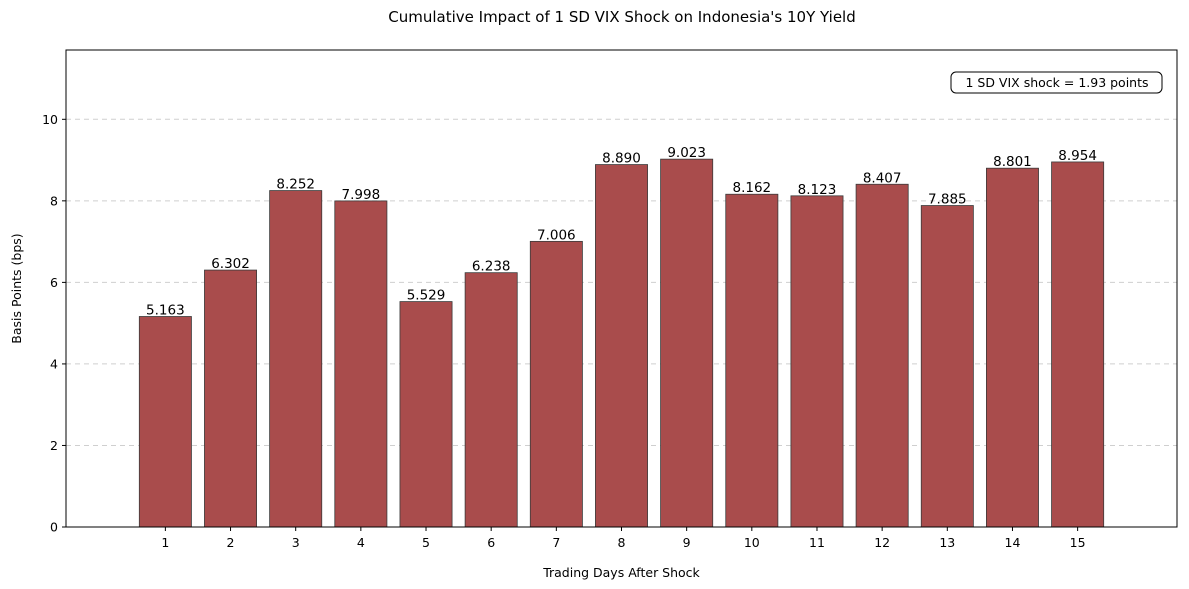 The image size is (1189, 589). Describe the element at coordinates (54, 323) in the screenshot. I see `y-axis: 0 2 4 6 8 10` at that location.